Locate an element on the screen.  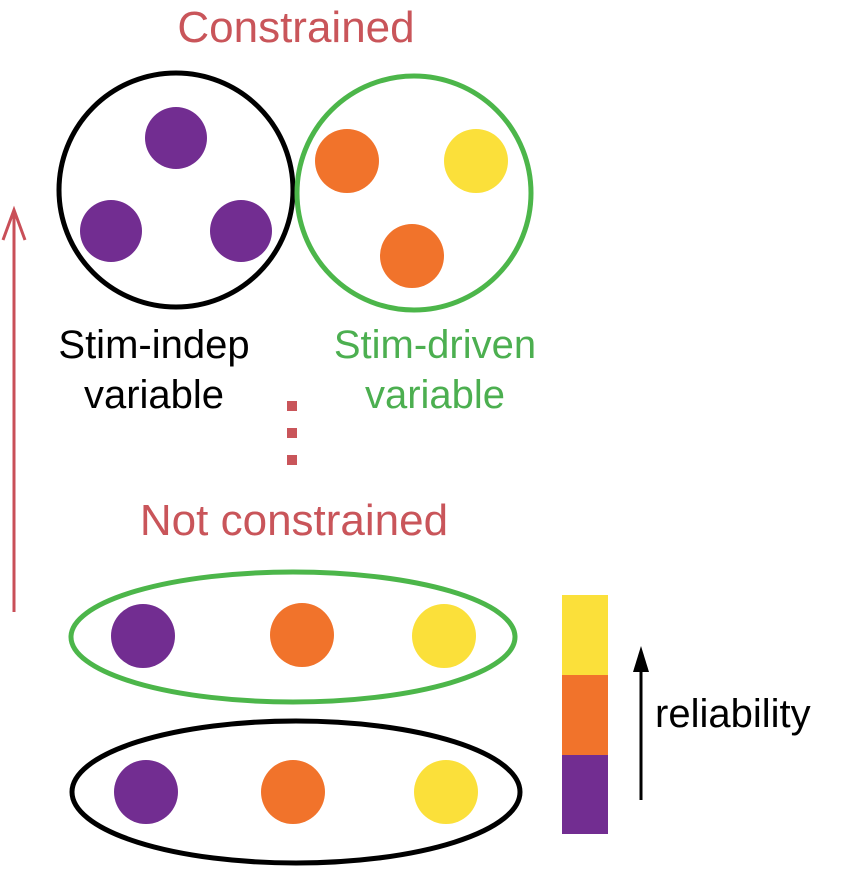
not-constrained-title: Not constrained is located at coordinates (294, 520).